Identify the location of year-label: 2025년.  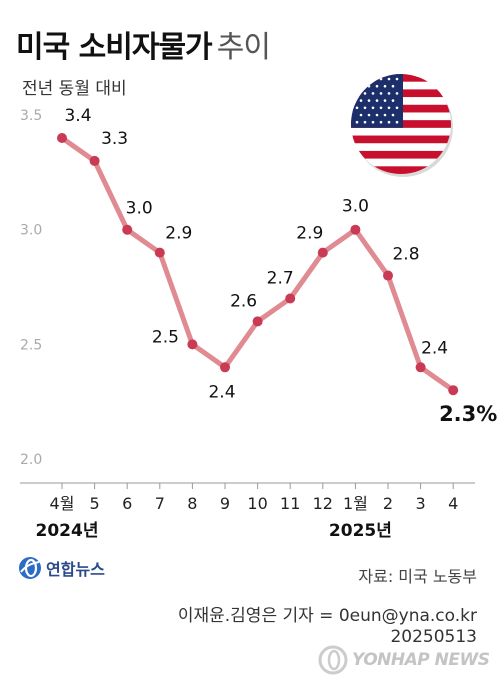
(360, 531).